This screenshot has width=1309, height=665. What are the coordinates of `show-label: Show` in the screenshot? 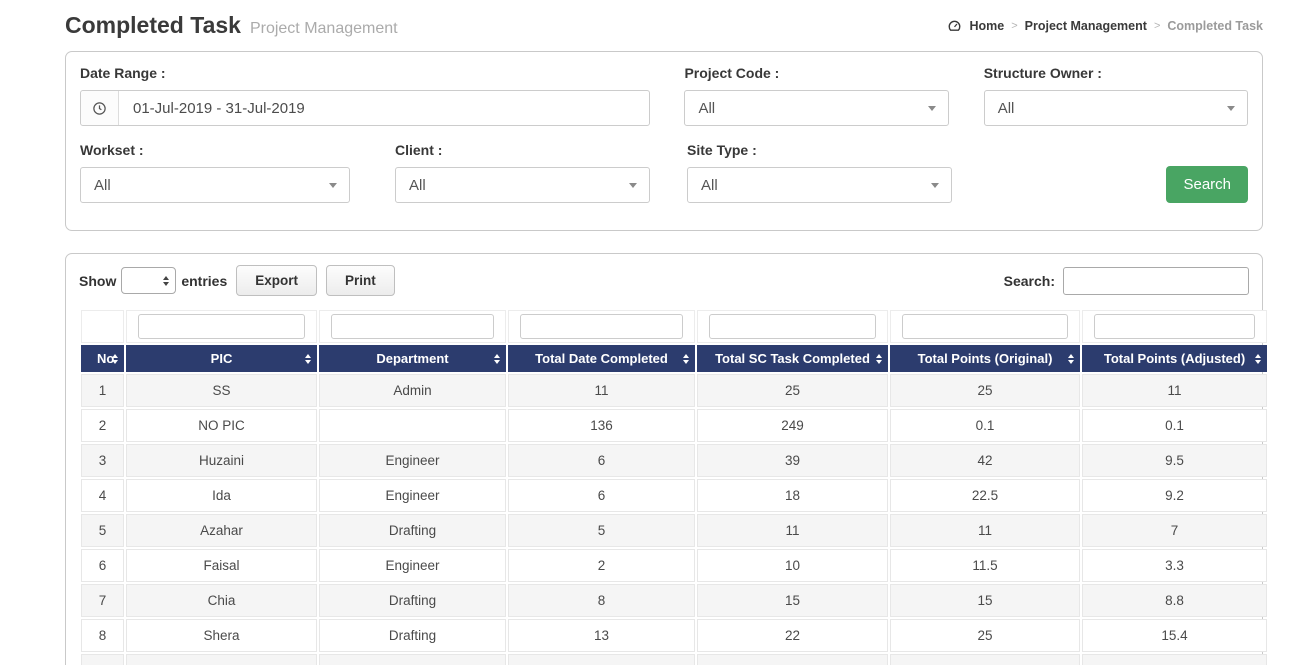 It's located at (98, 280).